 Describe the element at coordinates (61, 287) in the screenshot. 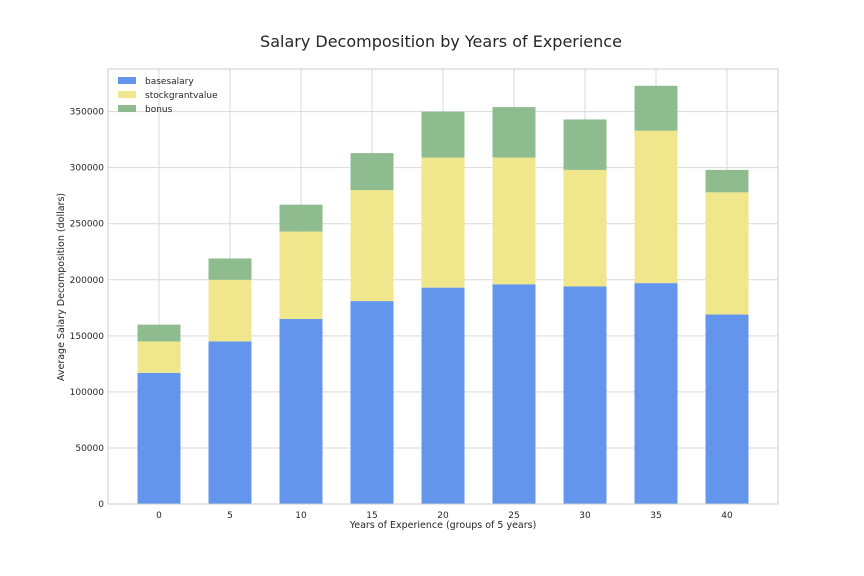

I see `y-axis-label: Average Salary Decomposition (dollars)` at that location.